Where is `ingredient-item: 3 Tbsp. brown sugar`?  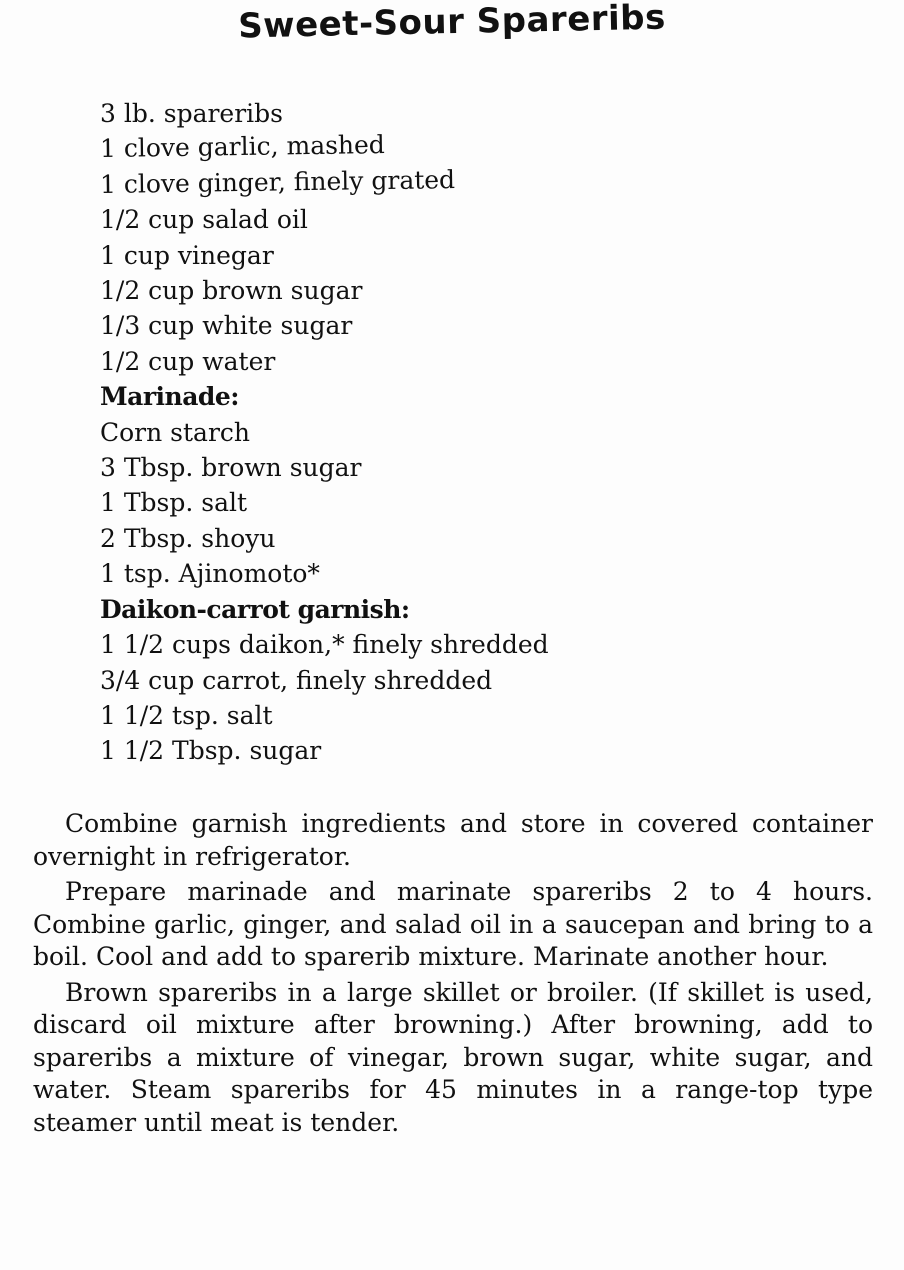 ingredient-item: 3 Tbsp. brown sugar is located at coordinates (231, 468).